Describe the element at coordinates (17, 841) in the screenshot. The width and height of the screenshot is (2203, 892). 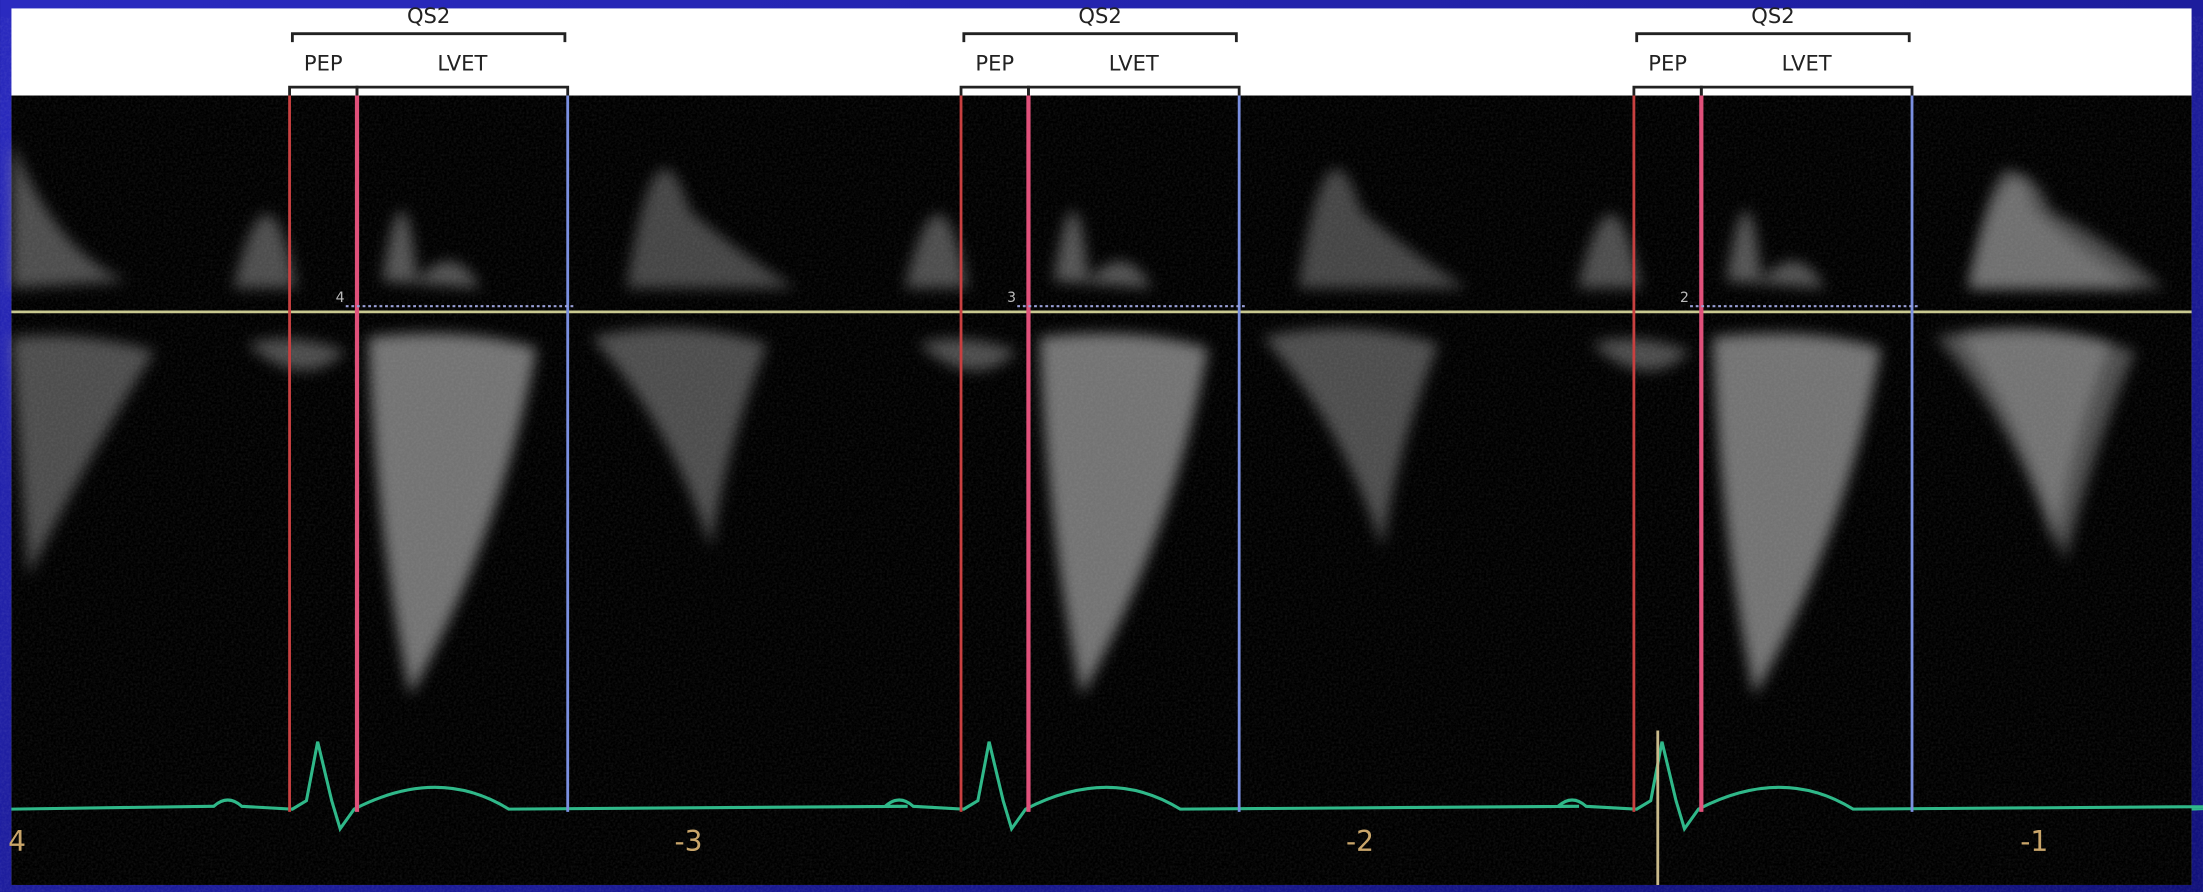
I see `time-label: 4` at that location.